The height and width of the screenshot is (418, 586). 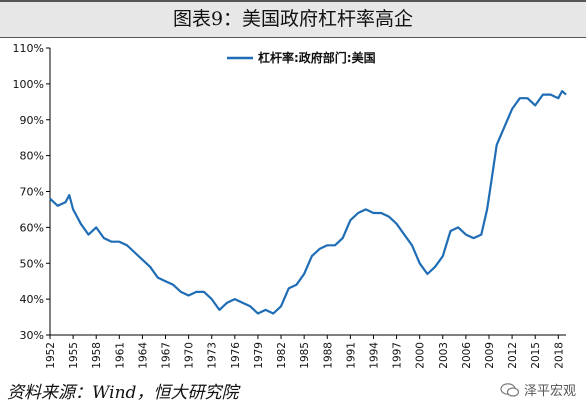 I want to click on x-tick-label: 1997, so click(x=398, y=355).